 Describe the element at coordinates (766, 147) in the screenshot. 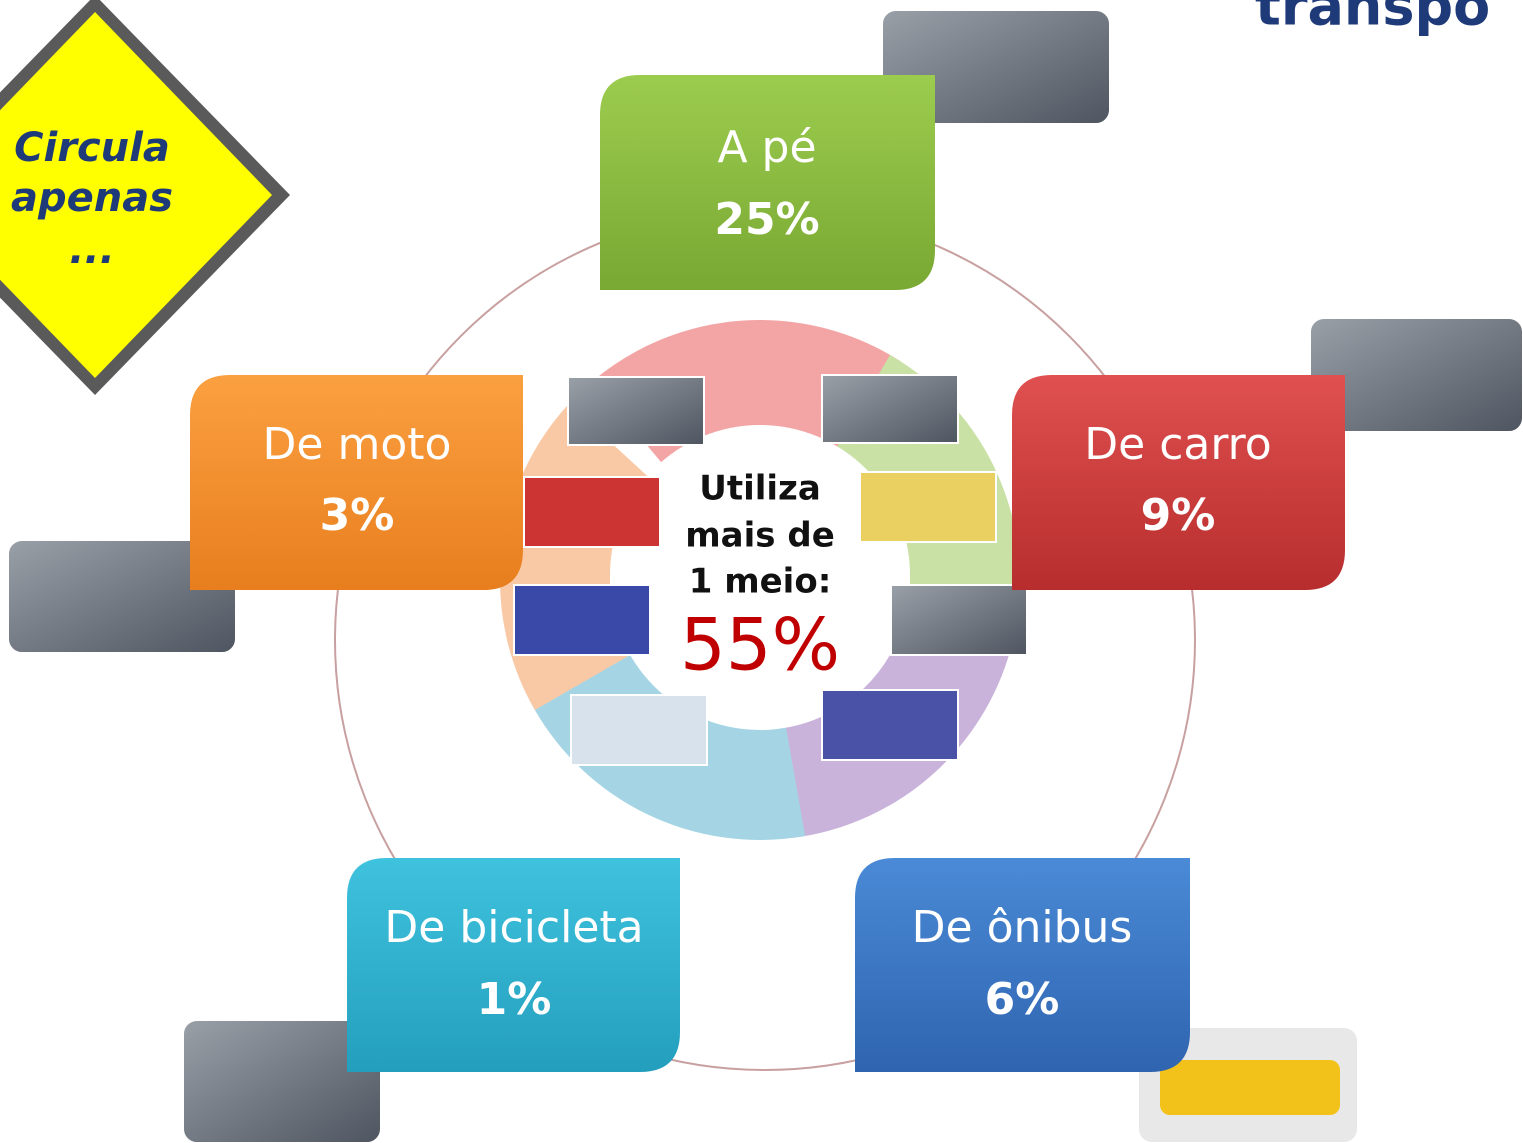

I see `node-label: A pé` at that location.